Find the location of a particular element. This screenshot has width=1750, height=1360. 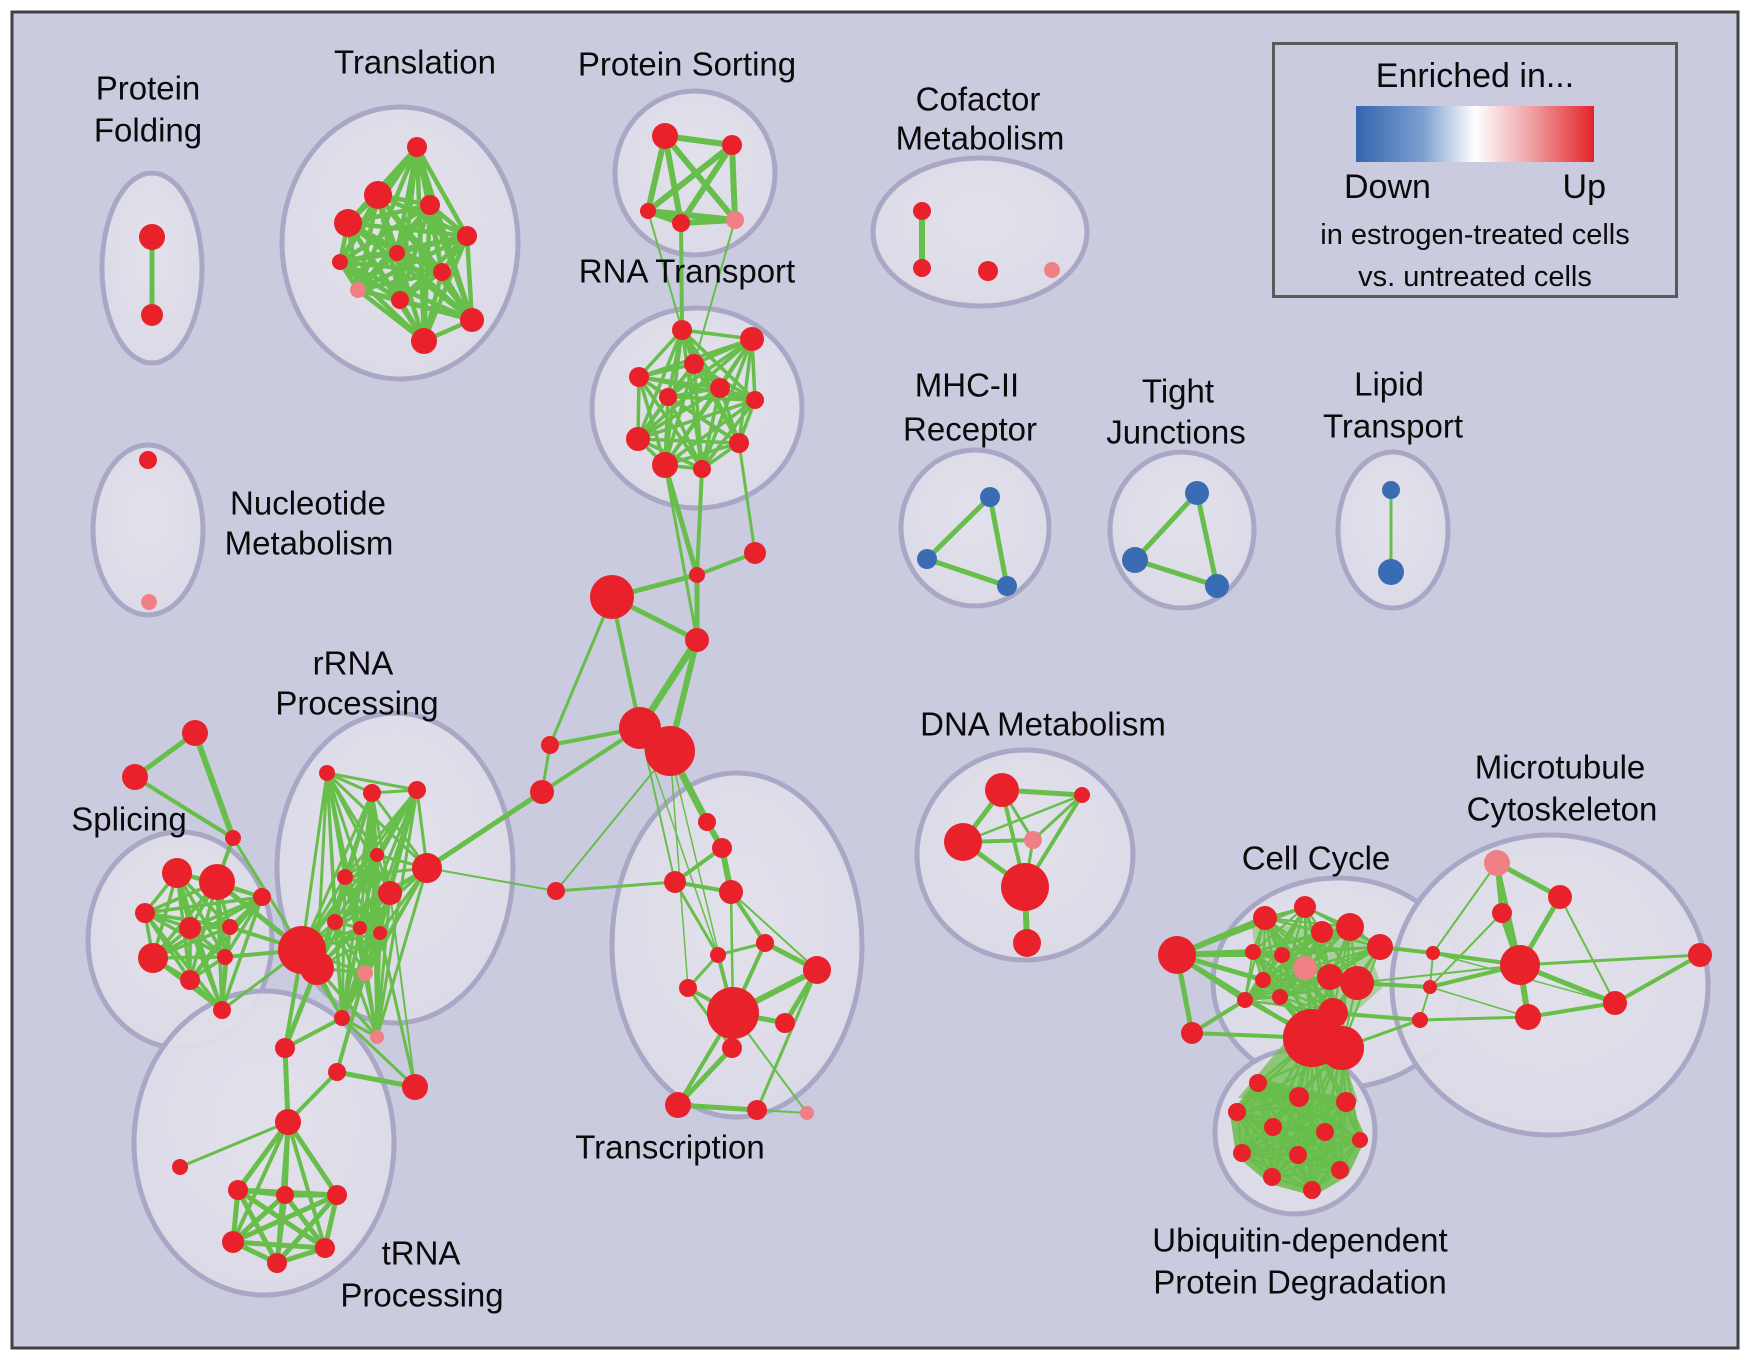

edge-splicing is located at coordinates (207, 927).